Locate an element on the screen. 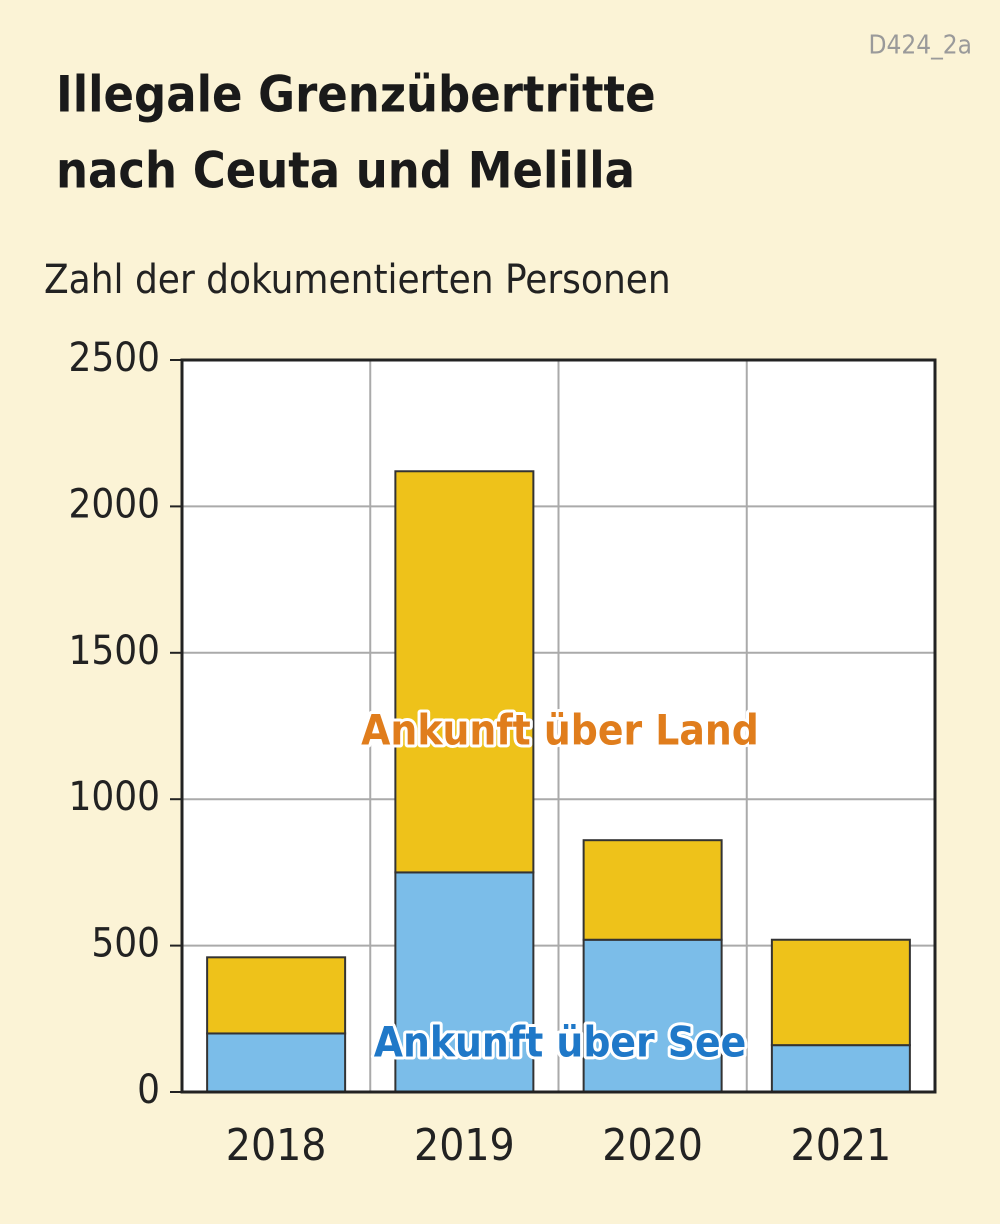 The height and width of the screenshot is (1224, 1000). x-tick-label: 2019 is located at coordinates (464, 1145).